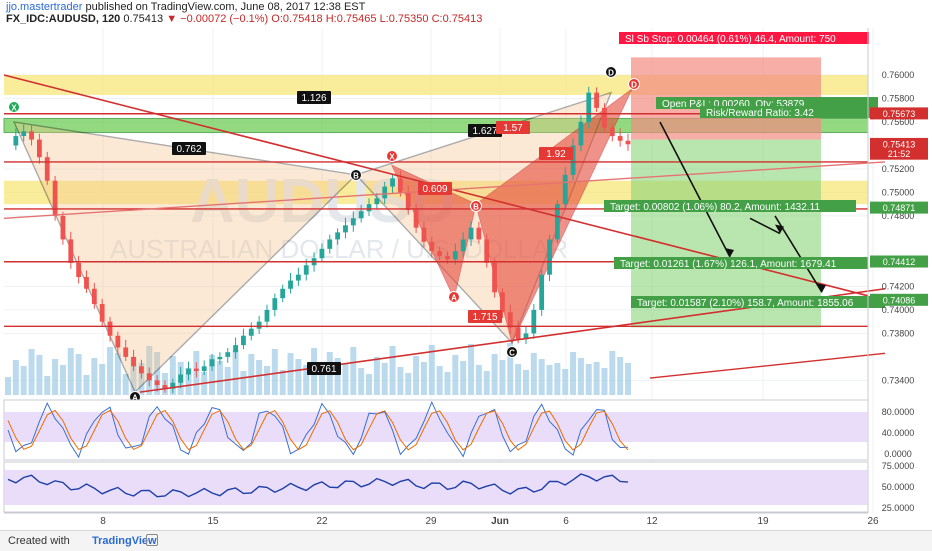  What do you see at coordinates (124, 541) in the screenshot?
I see `tradingview-logo: TradingView` at bounding box center [124, 541].